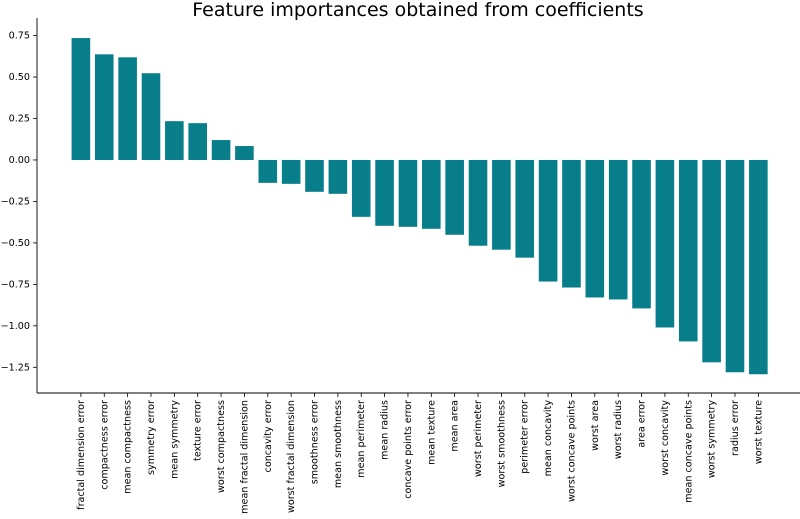 This screenshot has width=800, height=519. I want to click on x-tick-label: texture error, so click(198, 430).